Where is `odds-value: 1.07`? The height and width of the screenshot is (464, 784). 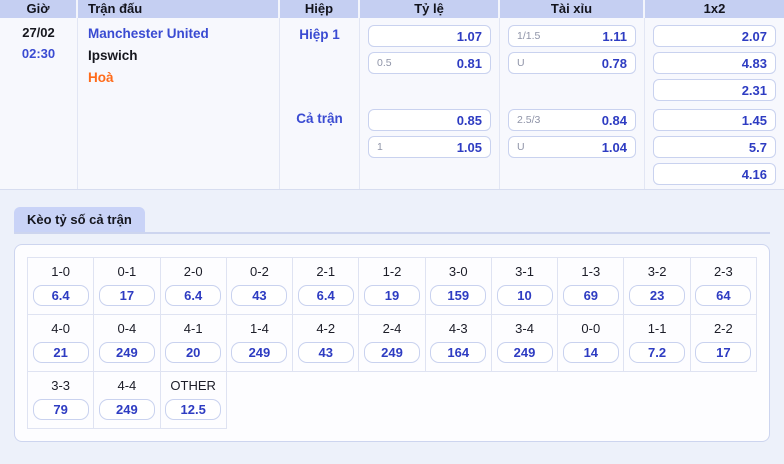 odds-value: 1.07 is located at coordinates (469, 36).